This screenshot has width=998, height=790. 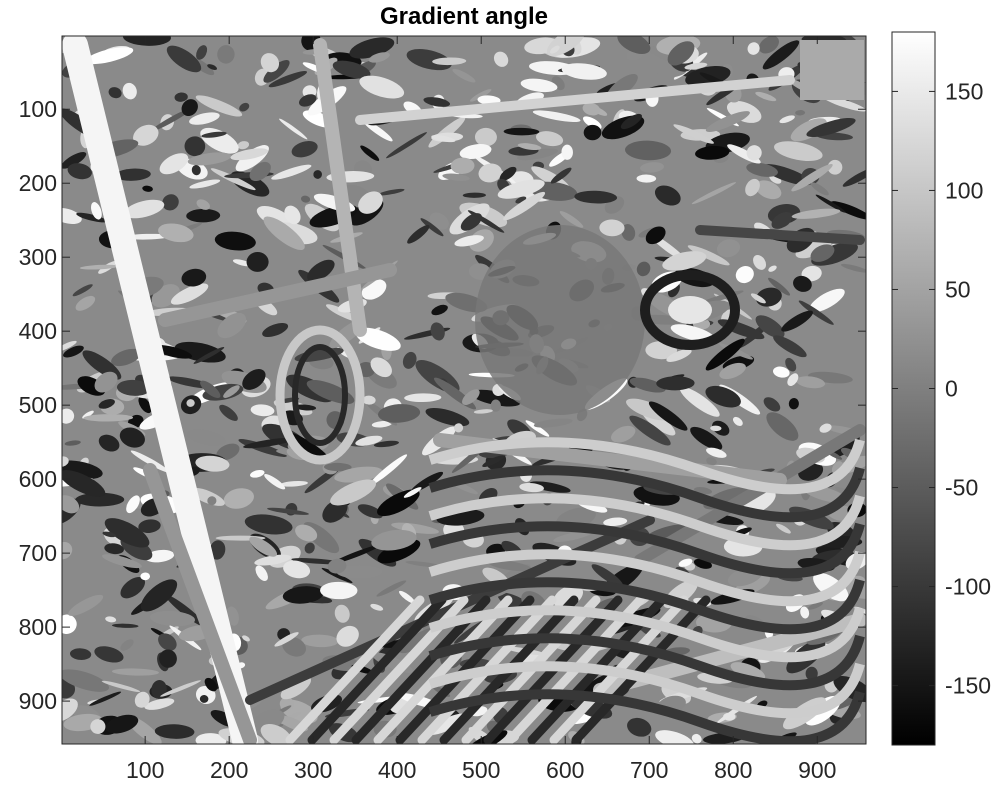 What do you see at coordinates (481, 770) in the screenshot?
I see `x-tick-label: 500` at bounding box center [481, 770].